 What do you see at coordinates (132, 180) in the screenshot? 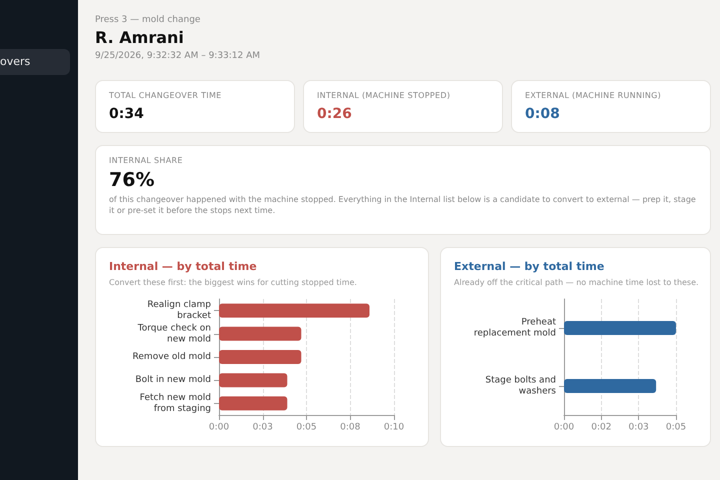
I see `text: 76%` at bounding box center [132, 180].